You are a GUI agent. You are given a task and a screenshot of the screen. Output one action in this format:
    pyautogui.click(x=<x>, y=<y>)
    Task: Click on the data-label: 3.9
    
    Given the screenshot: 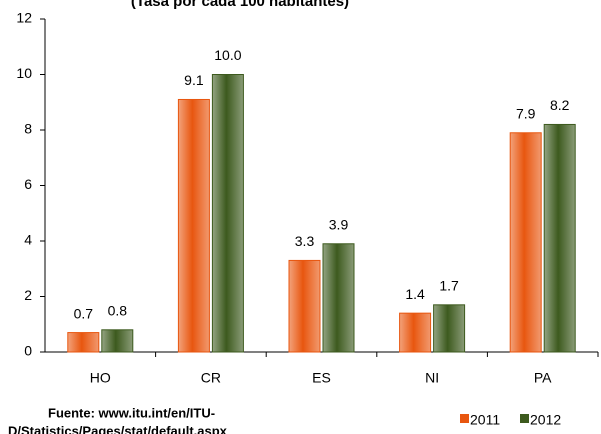 What is the action you would take?
    pyautogui.click(x=339, y=224)
    